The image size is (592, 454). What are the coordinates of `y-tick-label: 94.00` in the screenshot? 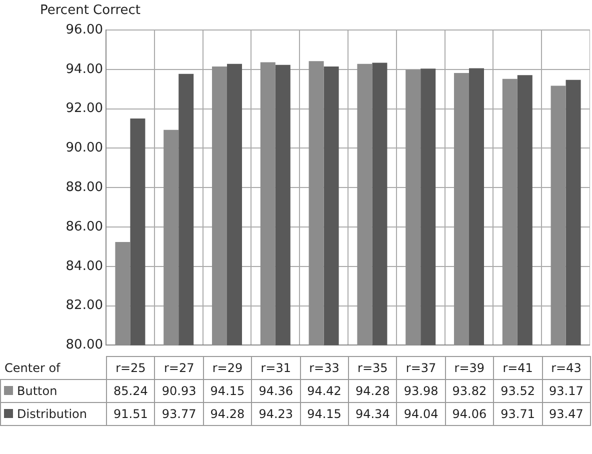 It's located at (84, 69).